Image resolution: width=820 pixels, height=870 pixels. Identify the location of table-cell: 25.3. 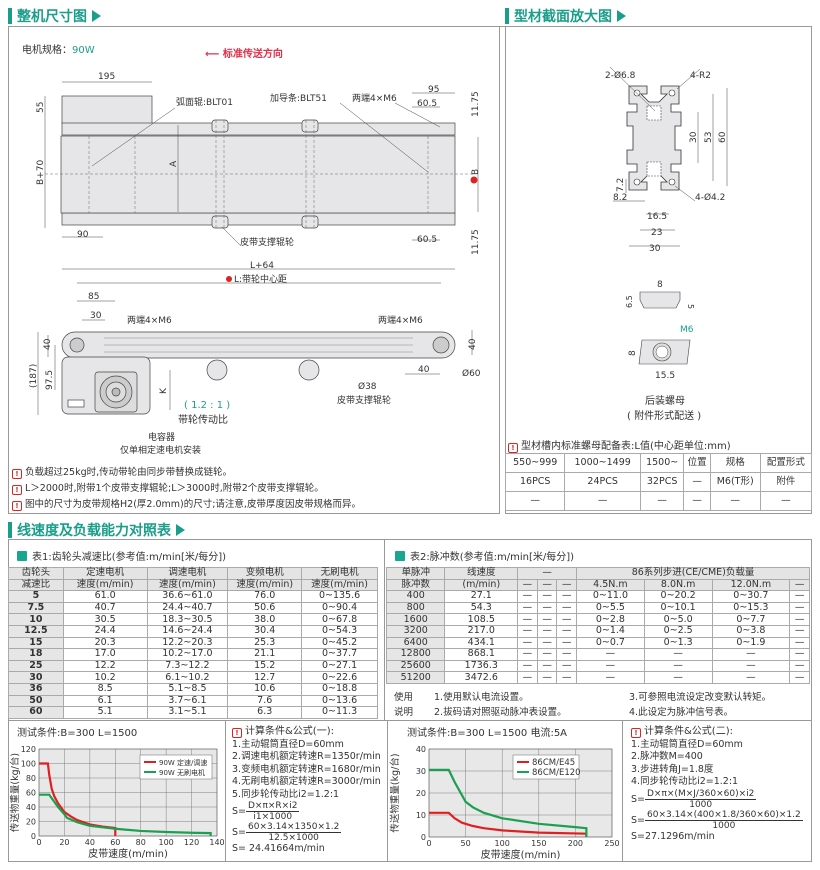
(265, 643).